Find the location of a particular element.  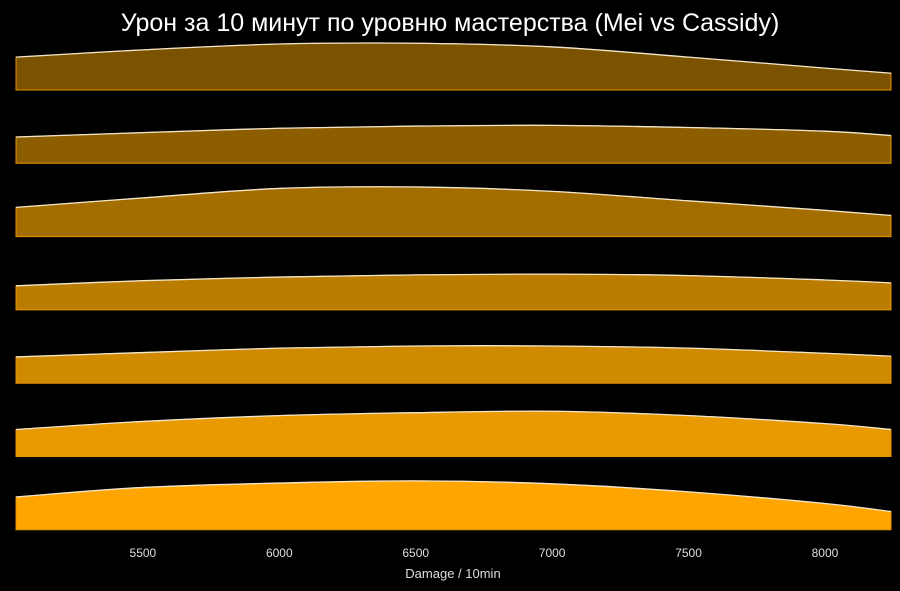

x-tick-label: 8000 is located at coordinates (825, 553).